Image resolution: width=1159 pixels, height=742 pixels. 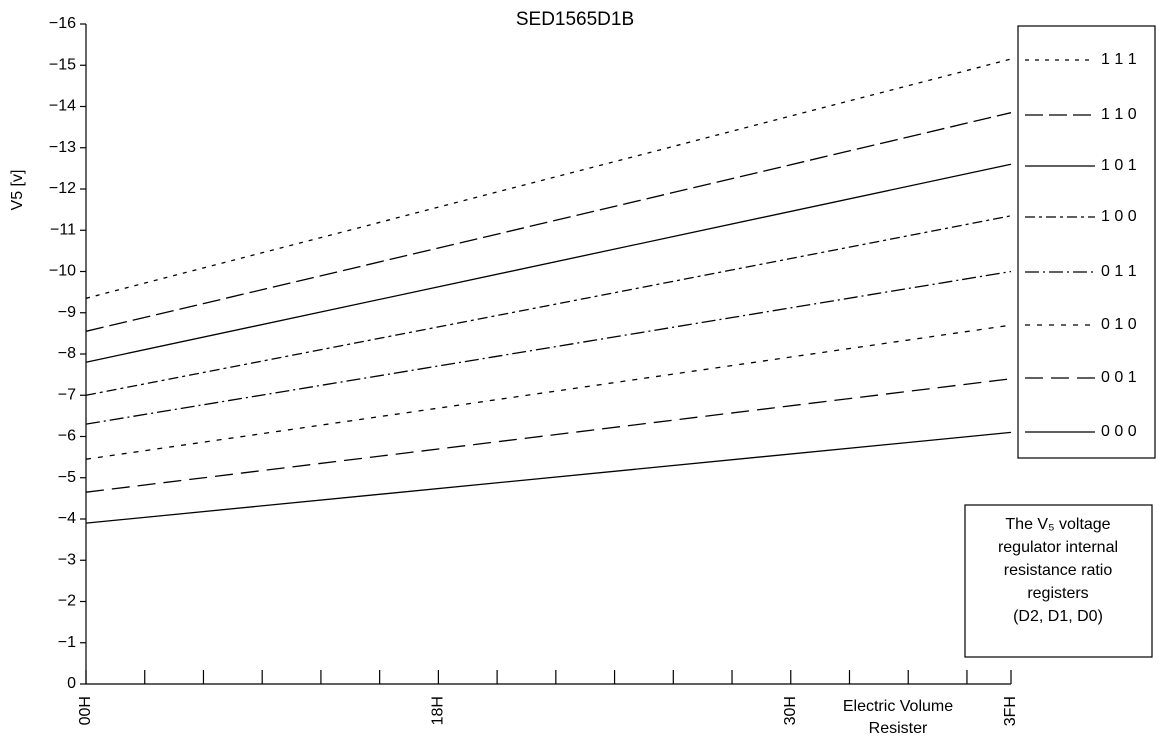 What do you see at coordinates (63, 229) in the screenshot?
I see `y-tick-label: −11` at bounding box center [63, 229].